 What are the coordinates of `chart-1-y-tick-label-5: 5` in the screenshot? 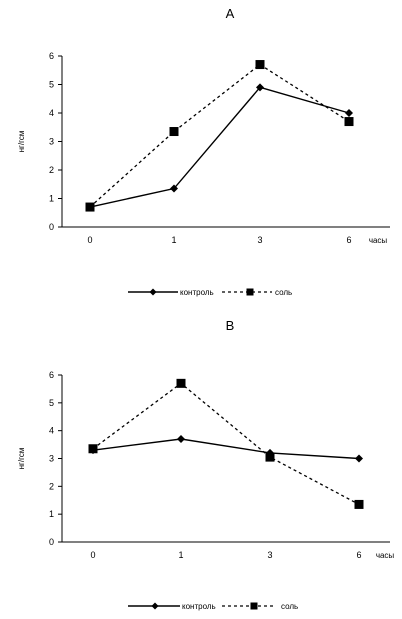 It's located at (51, 403).